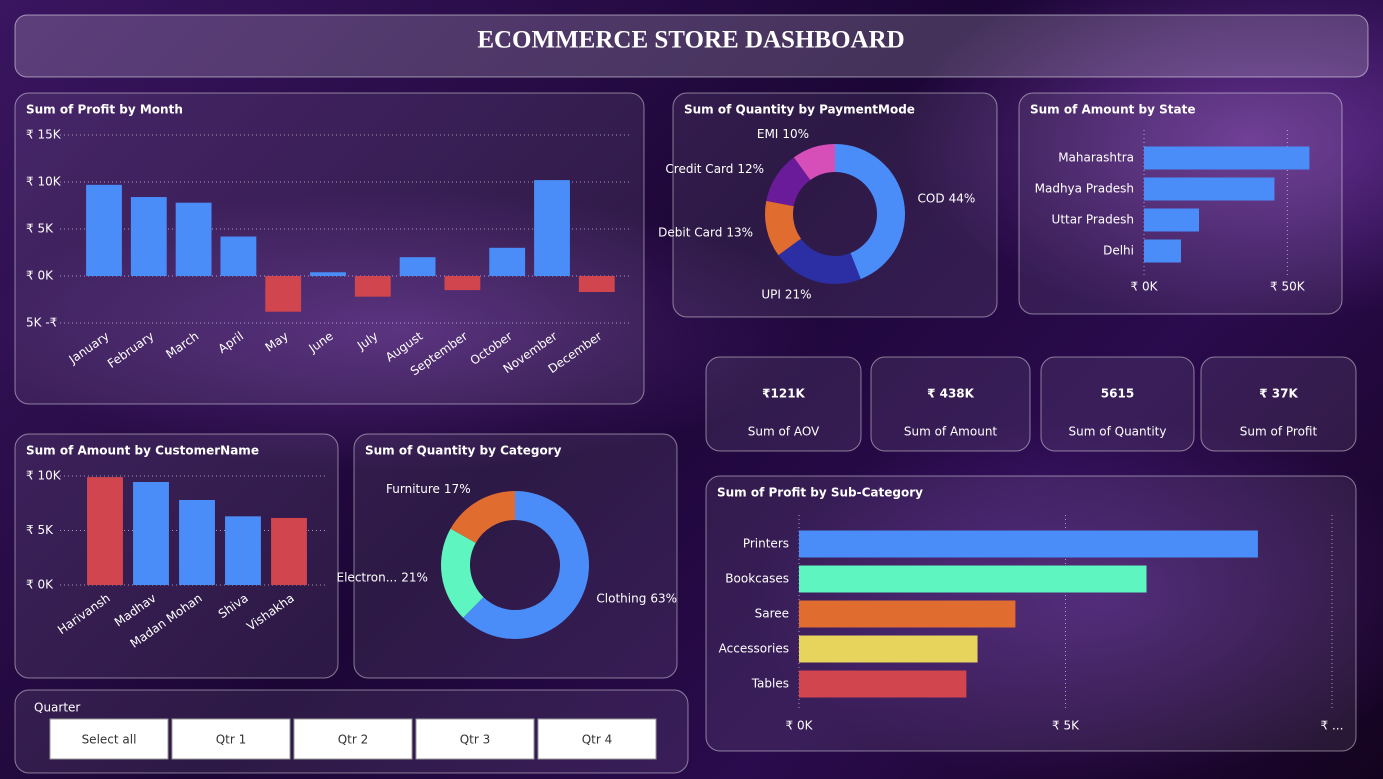 The height and width of the screenshot is (779, 1383). I want to click on slicer-option: Qtr 1, so click(231, 740).